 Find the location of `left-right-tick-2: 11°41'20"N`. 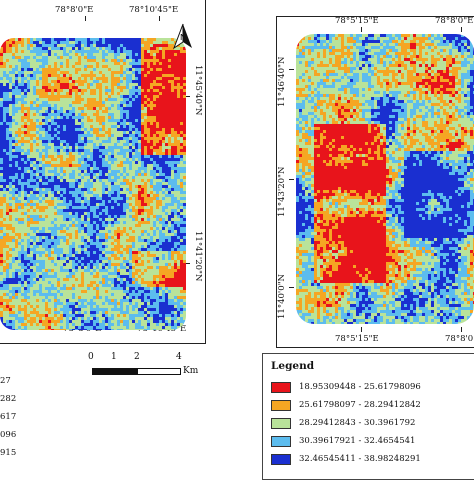

left-right-tick-2: 11°41'20"N is located at coordinates (198, 256).